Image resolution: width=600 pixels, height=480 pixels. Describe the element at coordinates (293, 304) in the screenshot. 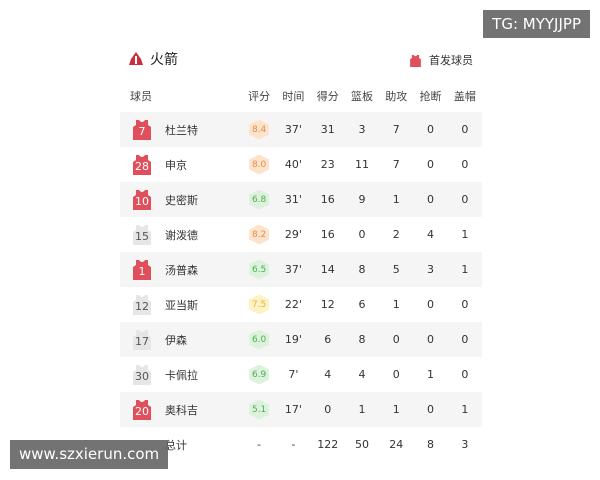

I see `minutes: 22'` at that location.